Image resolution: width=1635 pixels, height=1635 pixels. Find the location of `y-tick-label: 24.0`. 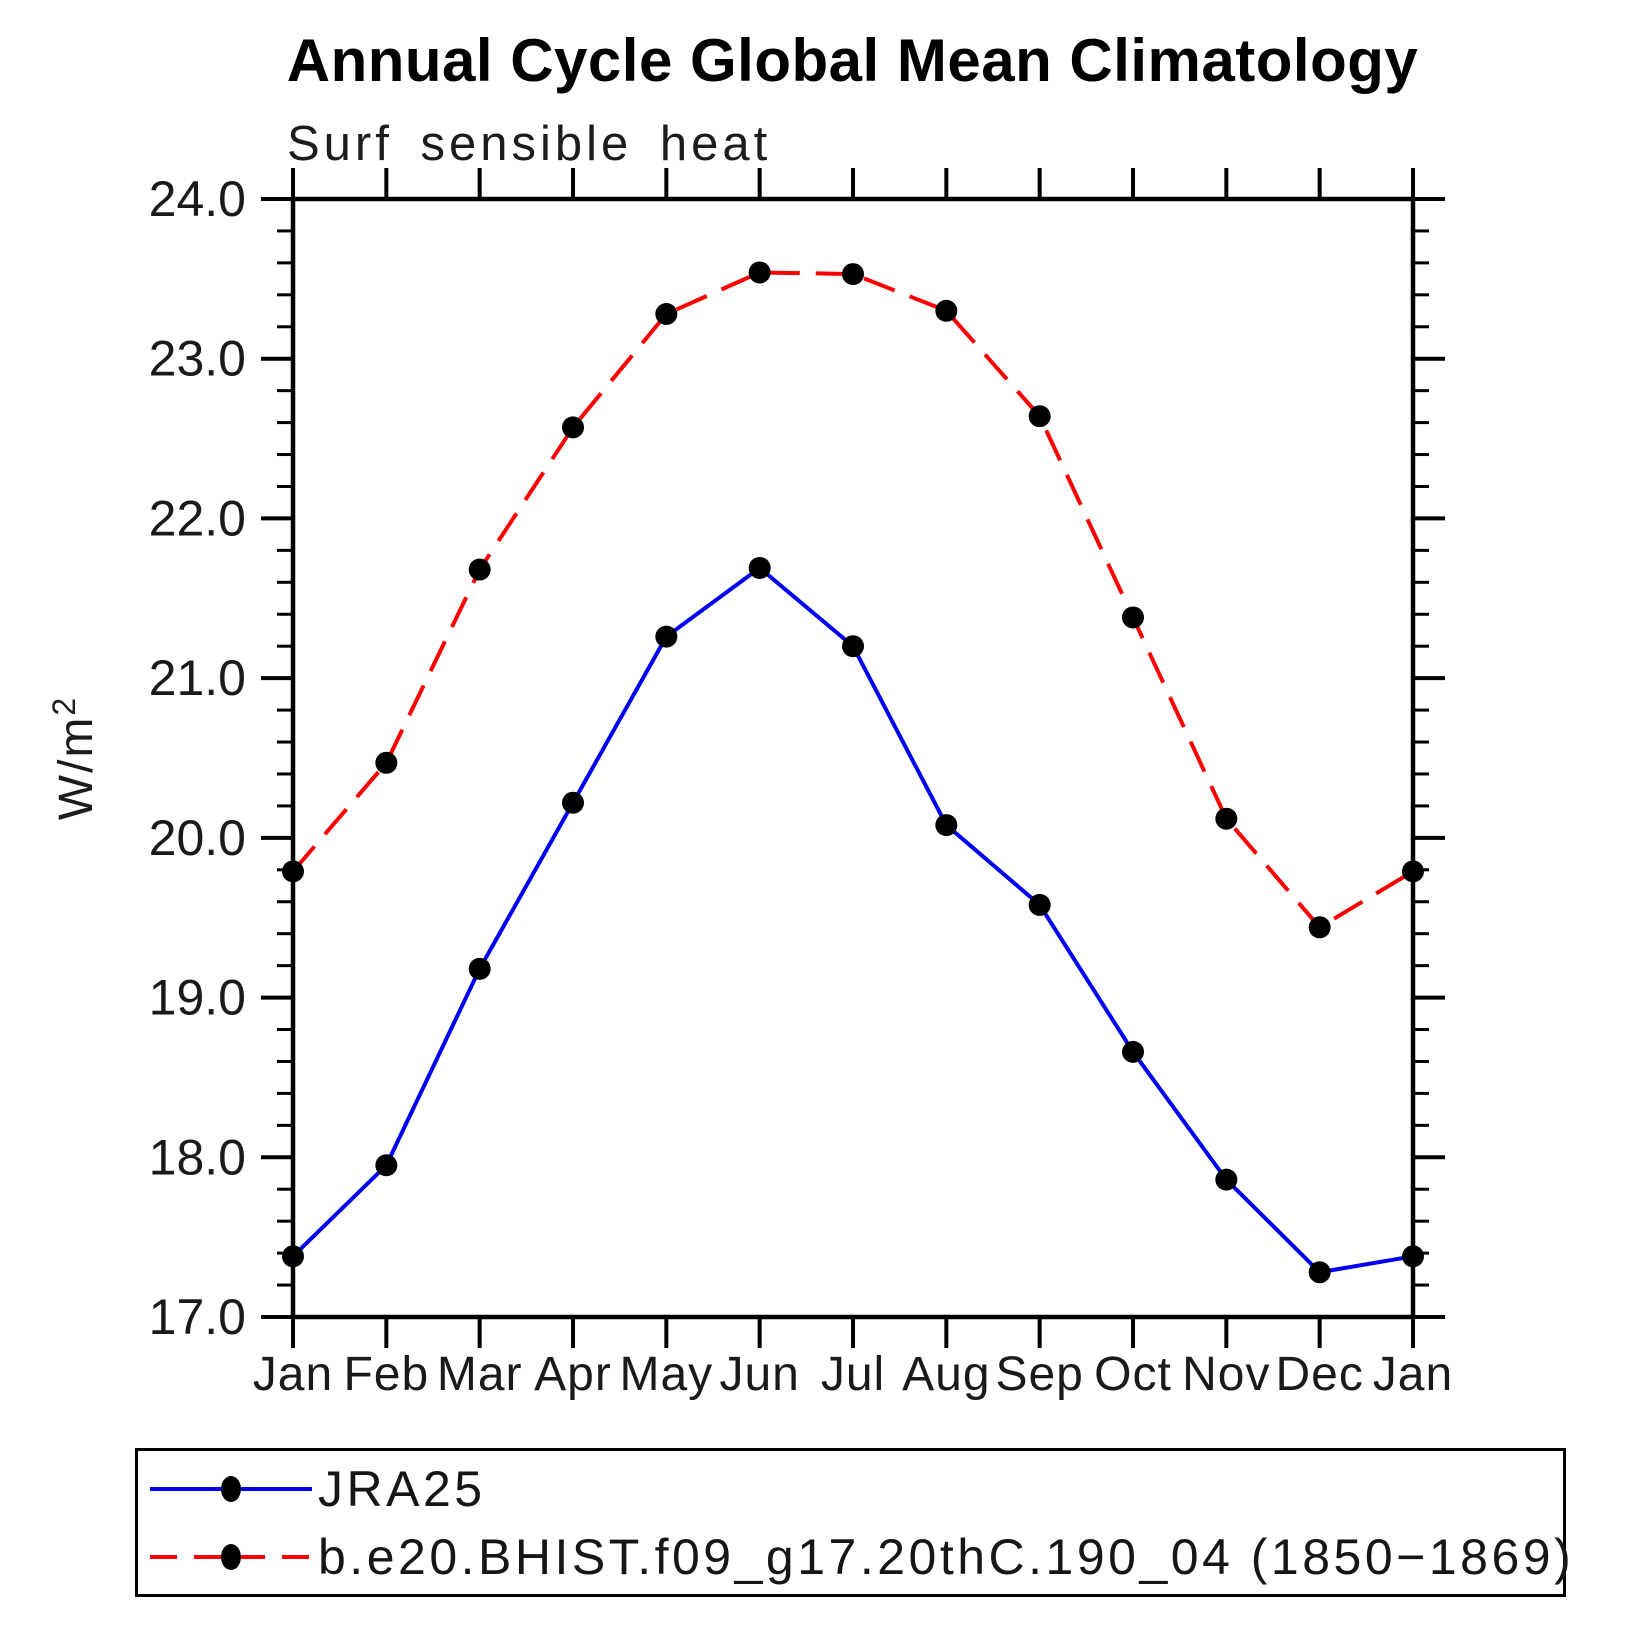

y-tick-label: 24.0 is located at coordinates (197, 199).